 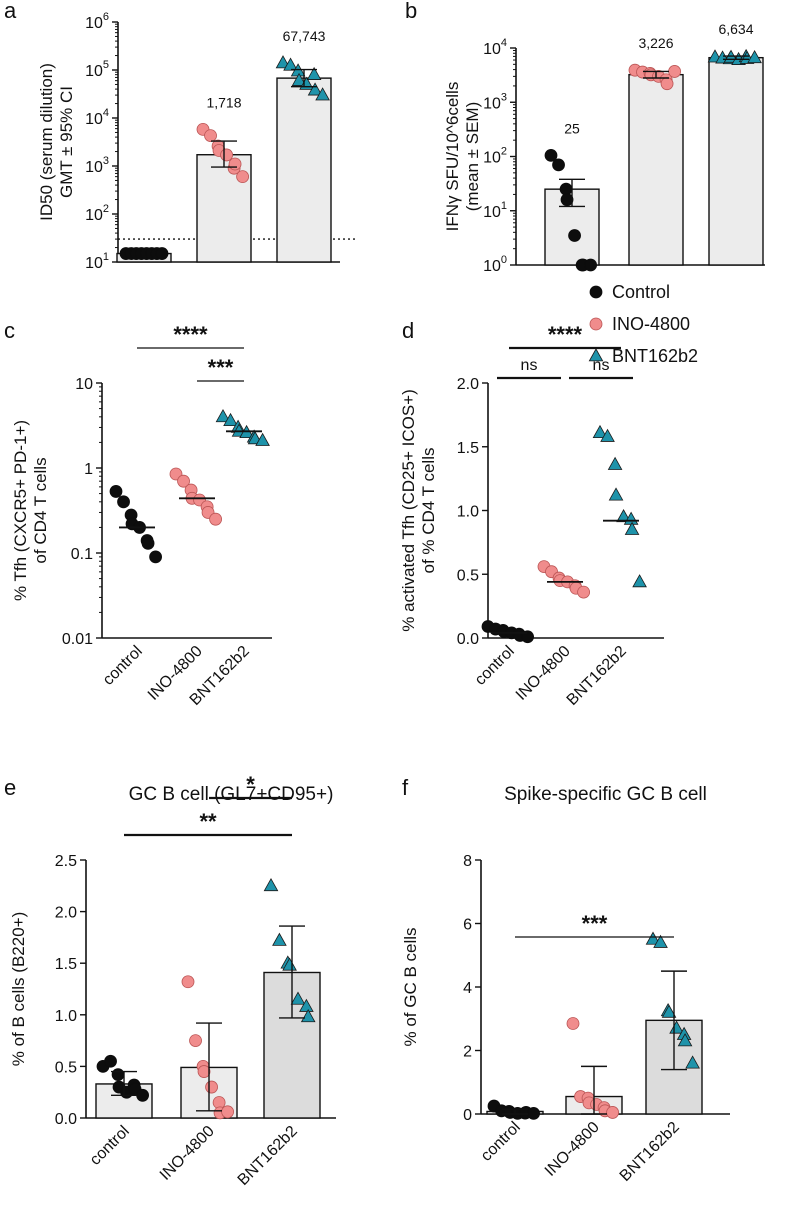 I want to click on y-axis-label: IFNγ SFU/10^6cells (mean ± SEM), so click(x=462, y=157).